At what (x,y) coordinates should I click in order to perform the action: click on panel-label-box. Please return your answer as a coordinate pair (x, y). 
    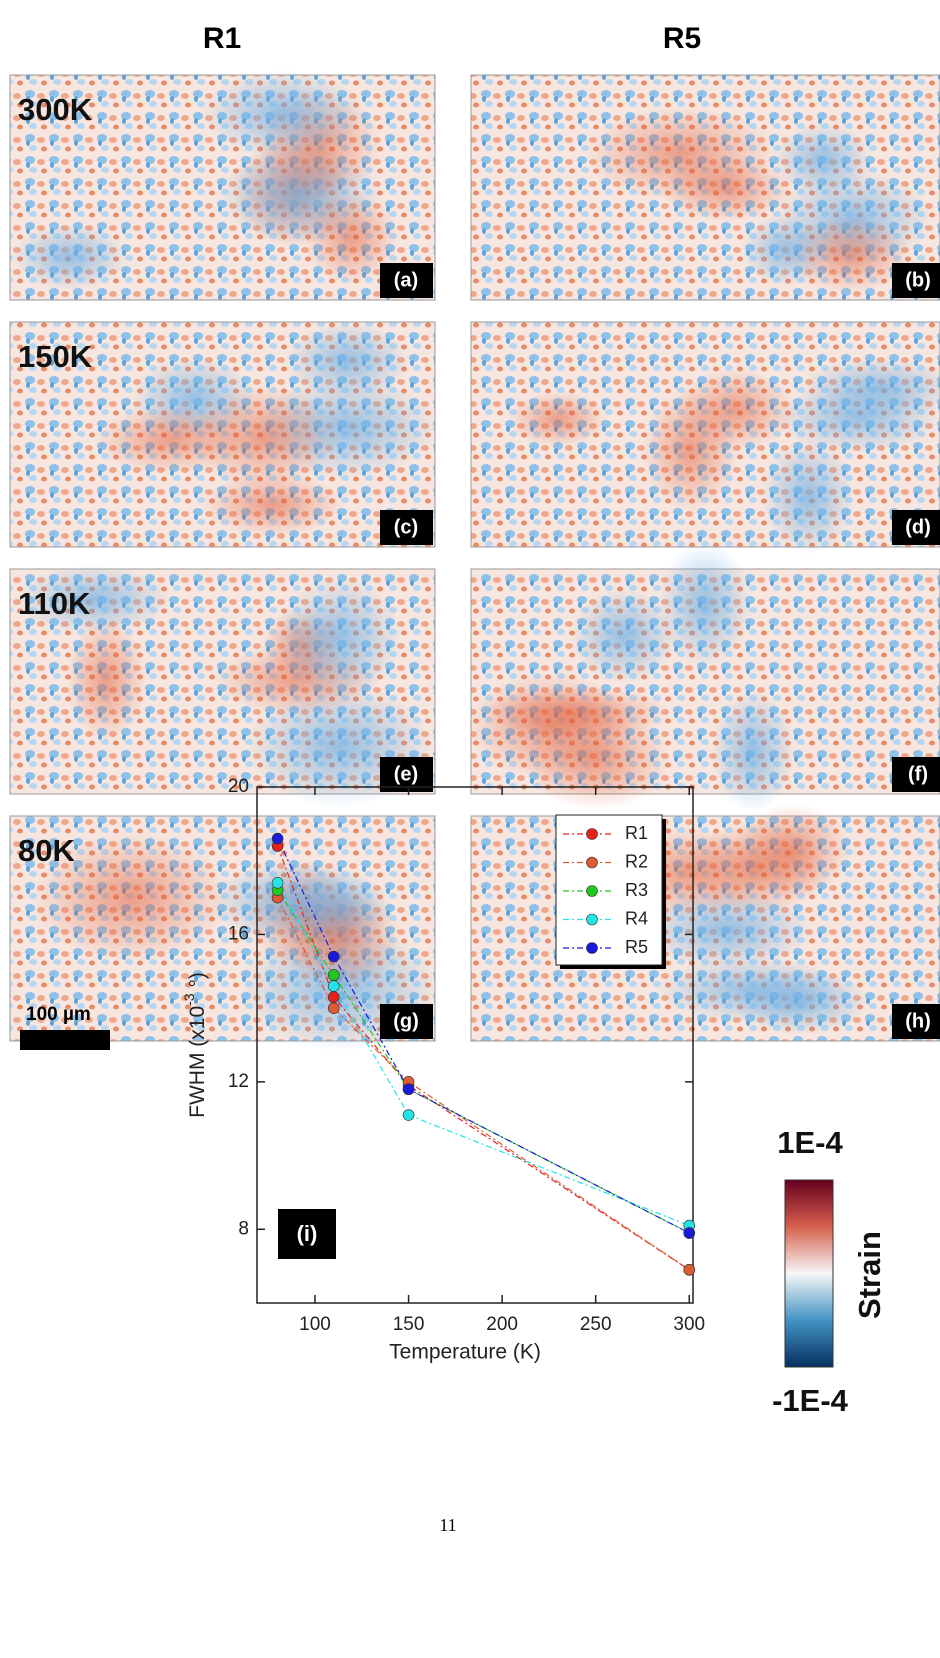
    Looking at the image, I should click on (307, 1234).